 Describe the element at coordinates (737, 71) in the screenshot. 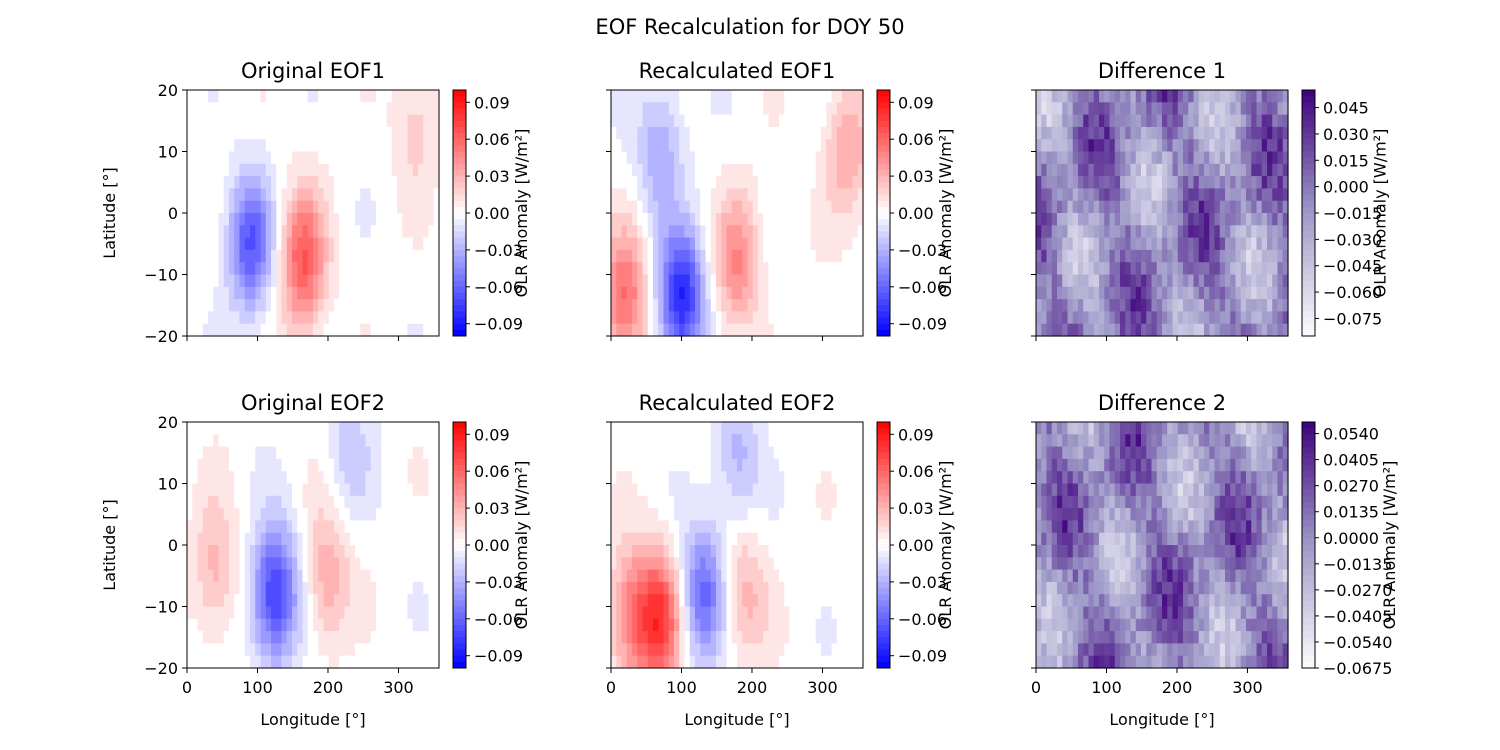

I see `panel-title: Recalculated EOF1` at that location.